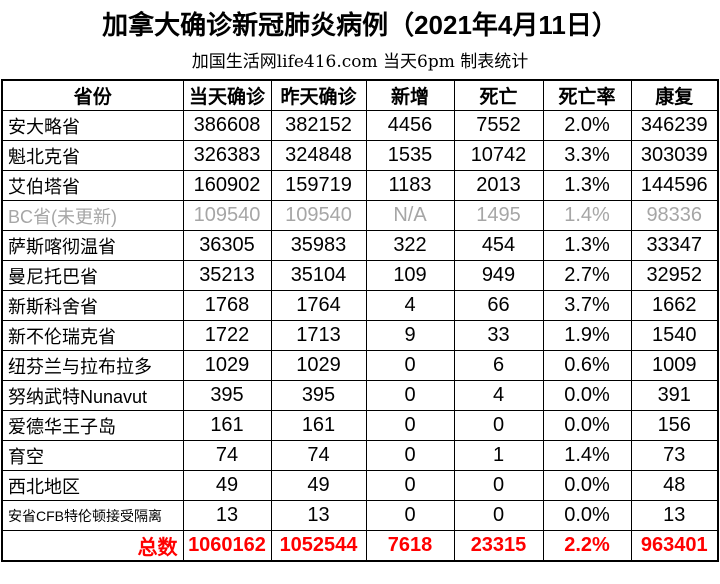 The width and height of the screenshot is (720, 584). What do you see at coordinates (92, 275) in the screenshot?
I see `province-name-cell: 曼尼托巴省` at bounding box center [92, 275].